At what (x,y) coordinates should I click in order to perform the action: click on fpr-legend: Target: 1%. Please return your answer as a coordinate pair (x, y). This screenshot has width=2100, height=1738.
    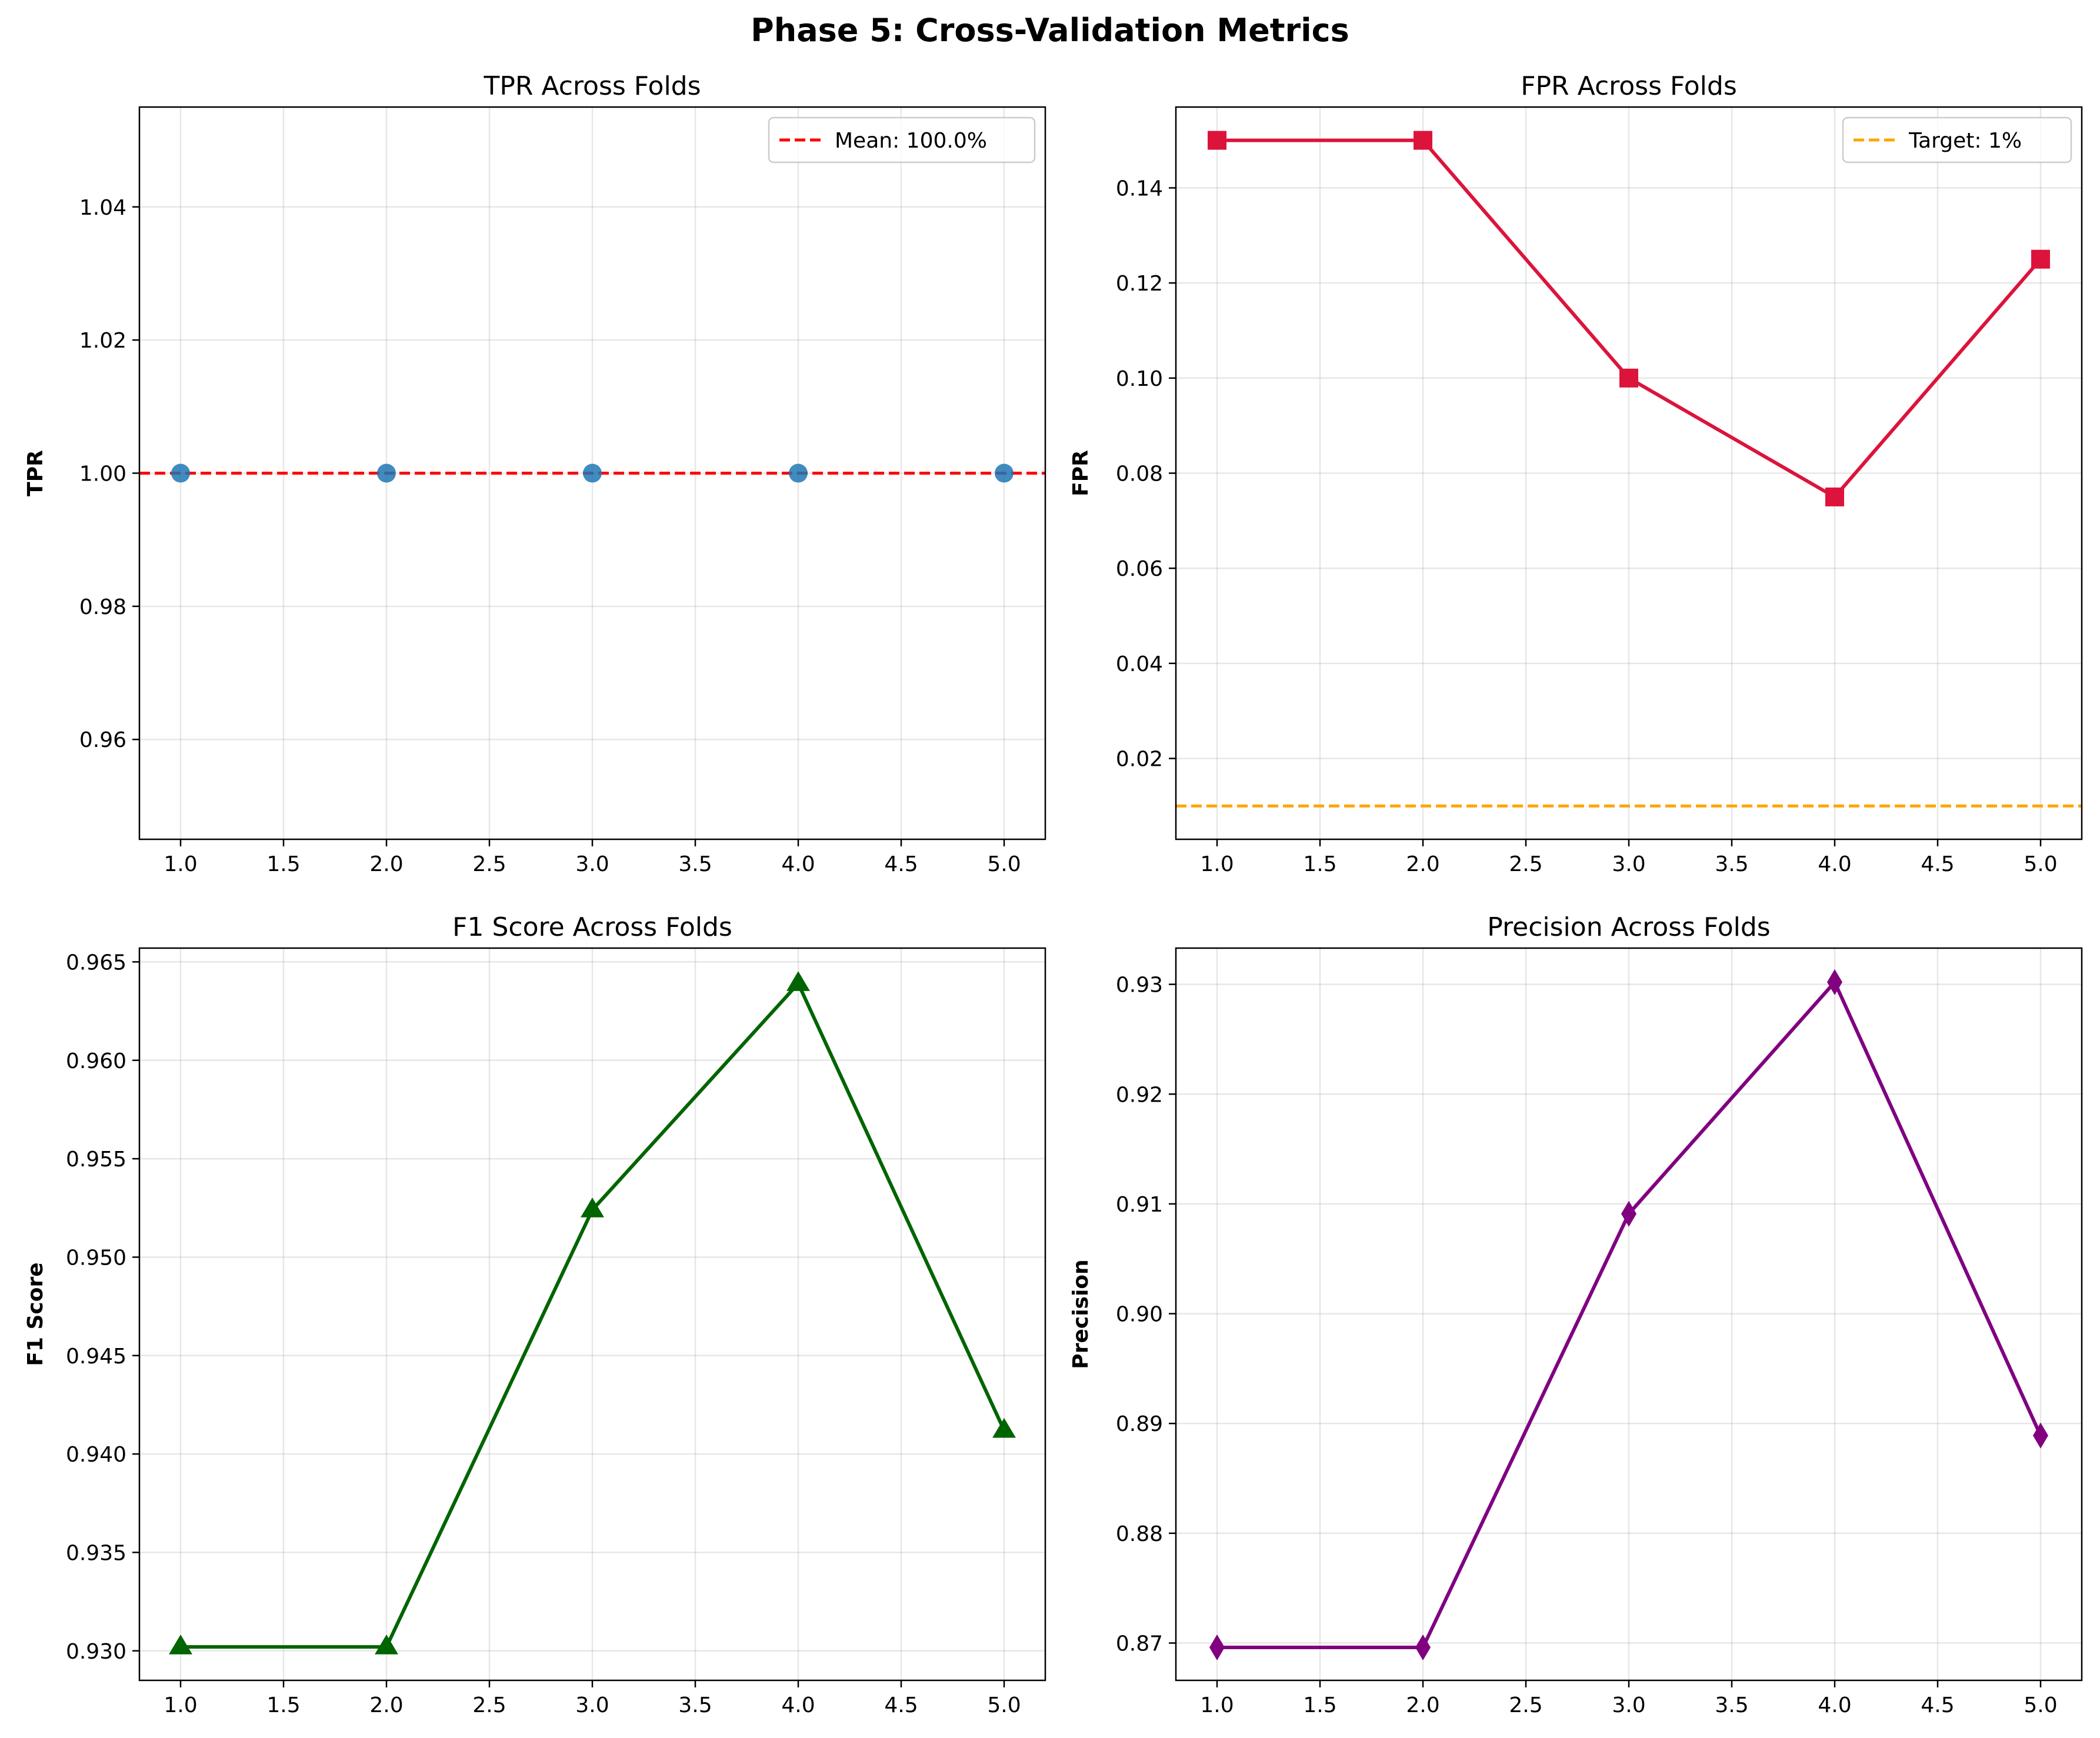
    Looking at the image, I should click on (1957, 140).